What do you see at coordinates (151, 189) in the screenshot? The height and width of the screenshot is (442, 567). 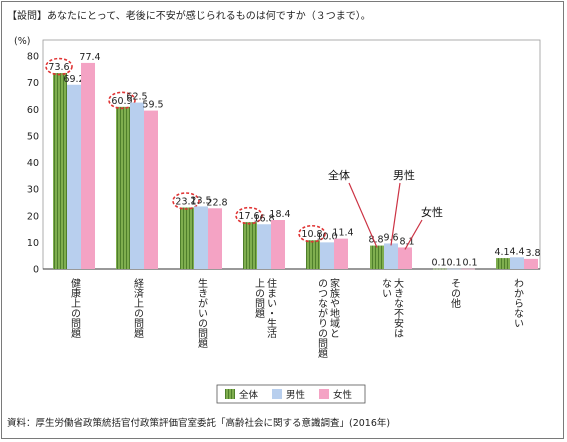 I see `bar-女性-2` at bounding box center [151, 189].